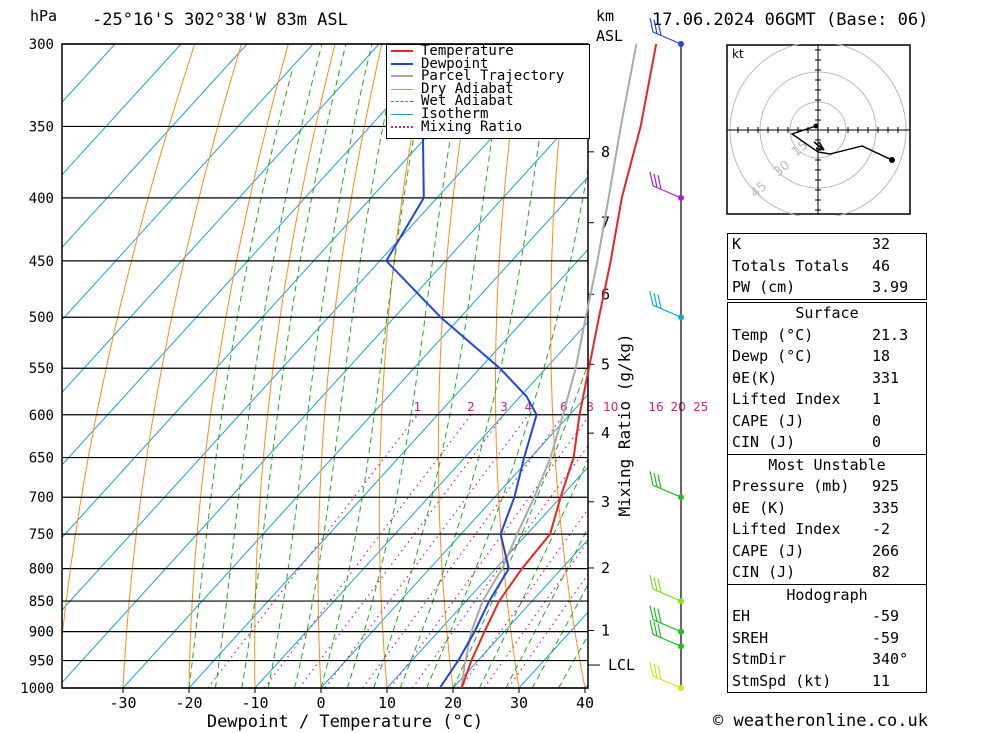  Describe the element at coordinates (41, 570) in the screenshot. I see `pressure-tick-label: 800` at that location.